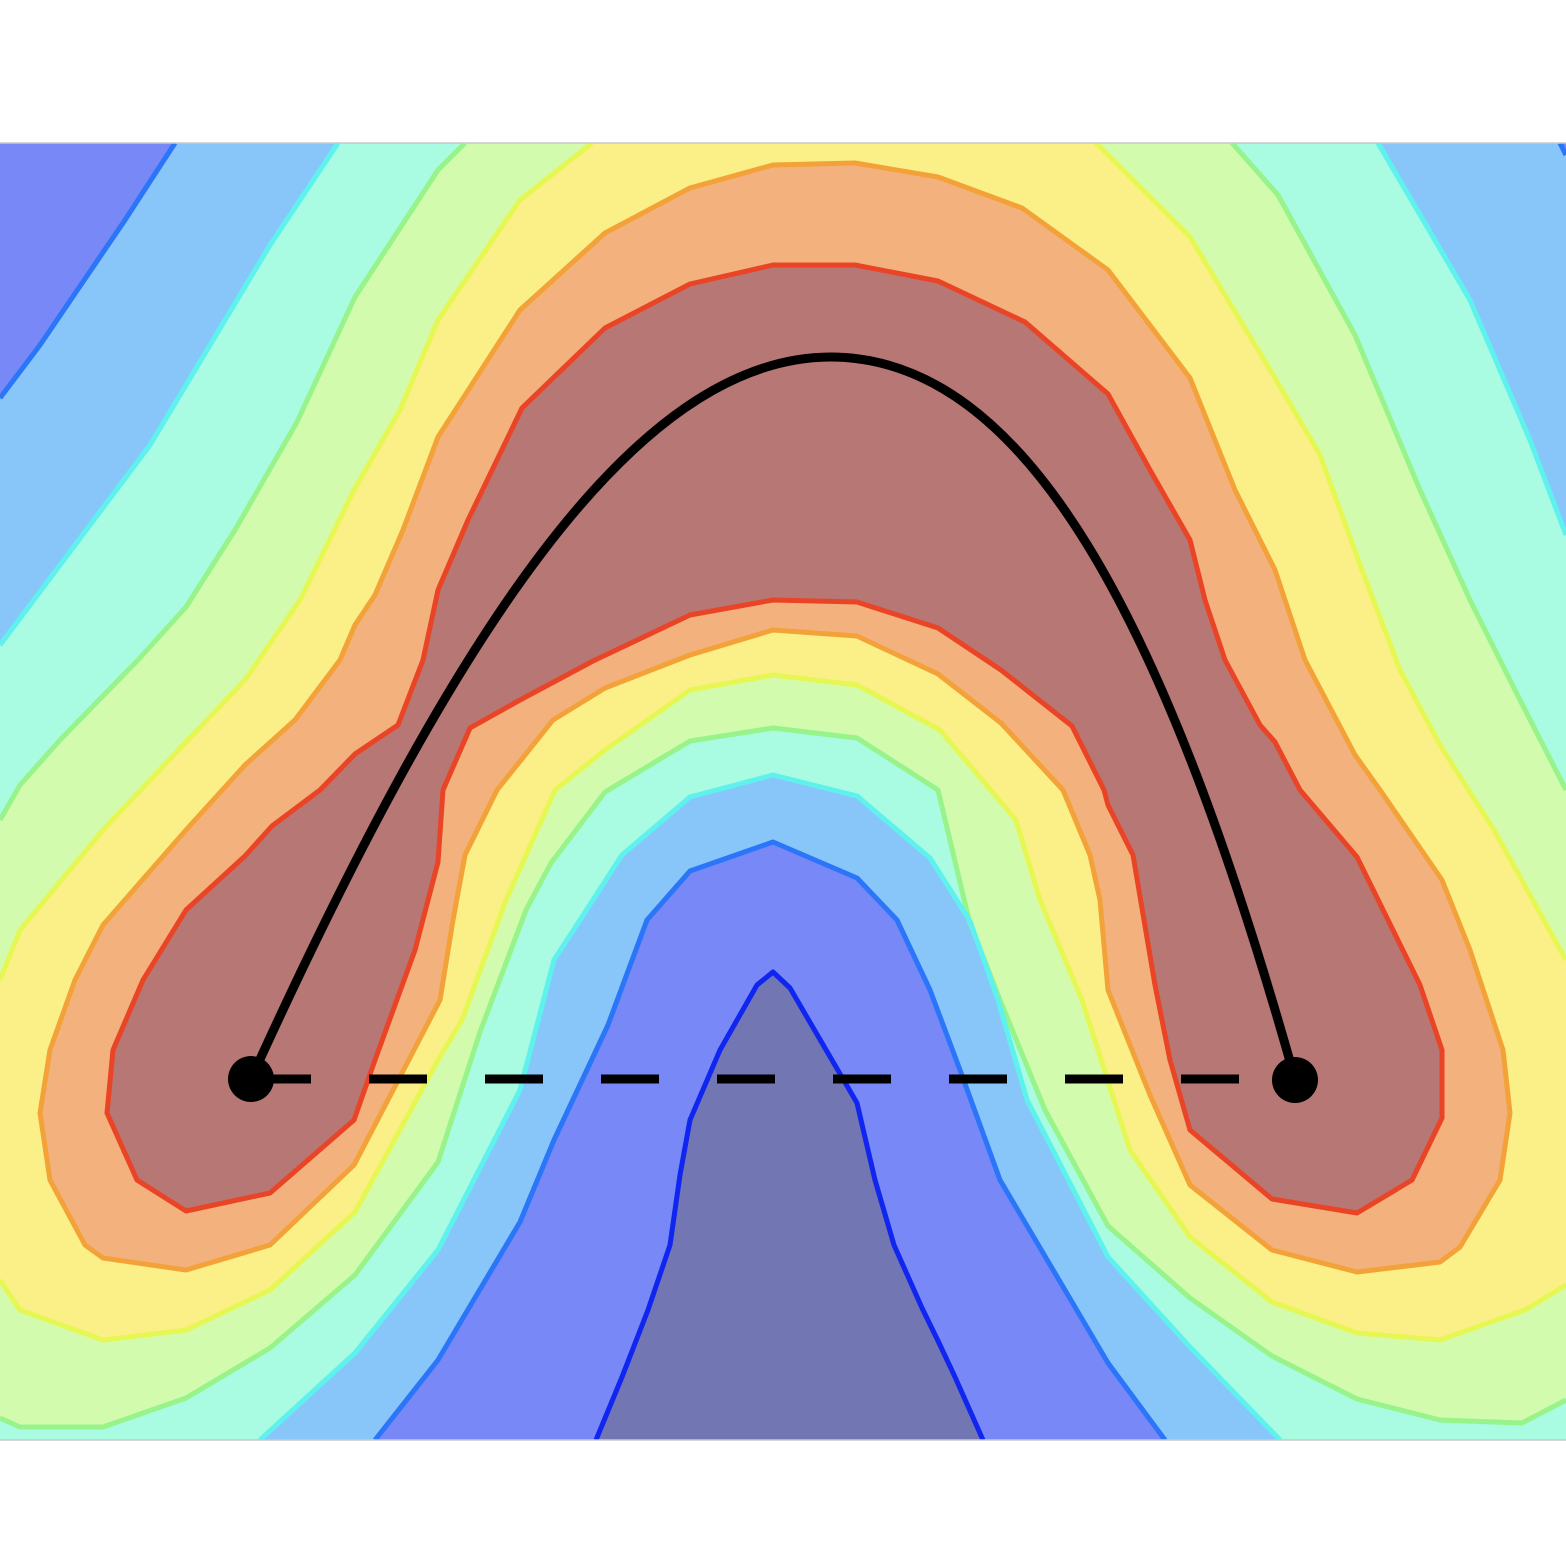  Describe the element at coordinates (251, 1079) in the screenshot. I see `start-point` at that location.